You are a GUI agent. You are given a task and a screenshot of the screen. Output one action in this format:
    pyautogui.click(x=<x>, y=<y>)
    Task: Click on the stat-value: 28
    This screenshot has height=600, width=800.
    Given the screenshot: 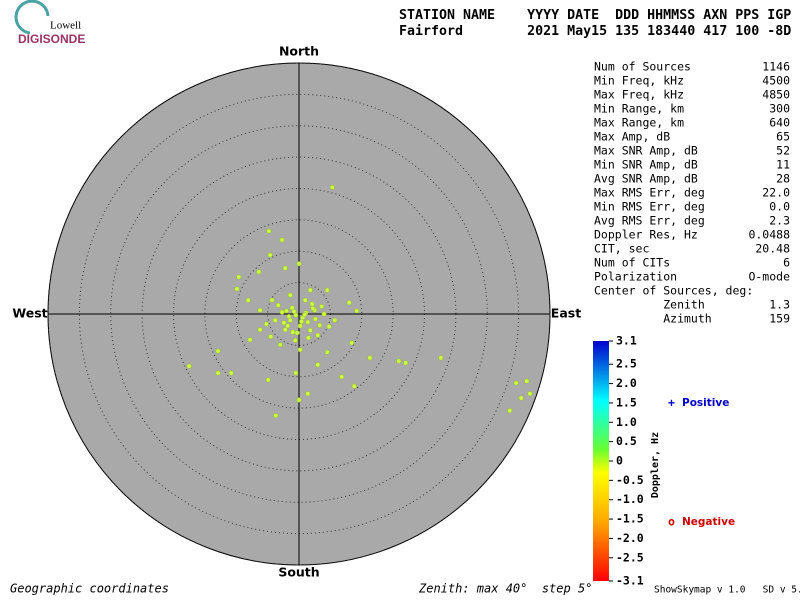 What is the action you would take?
    pyautogui.click(x=783, y=179)
    